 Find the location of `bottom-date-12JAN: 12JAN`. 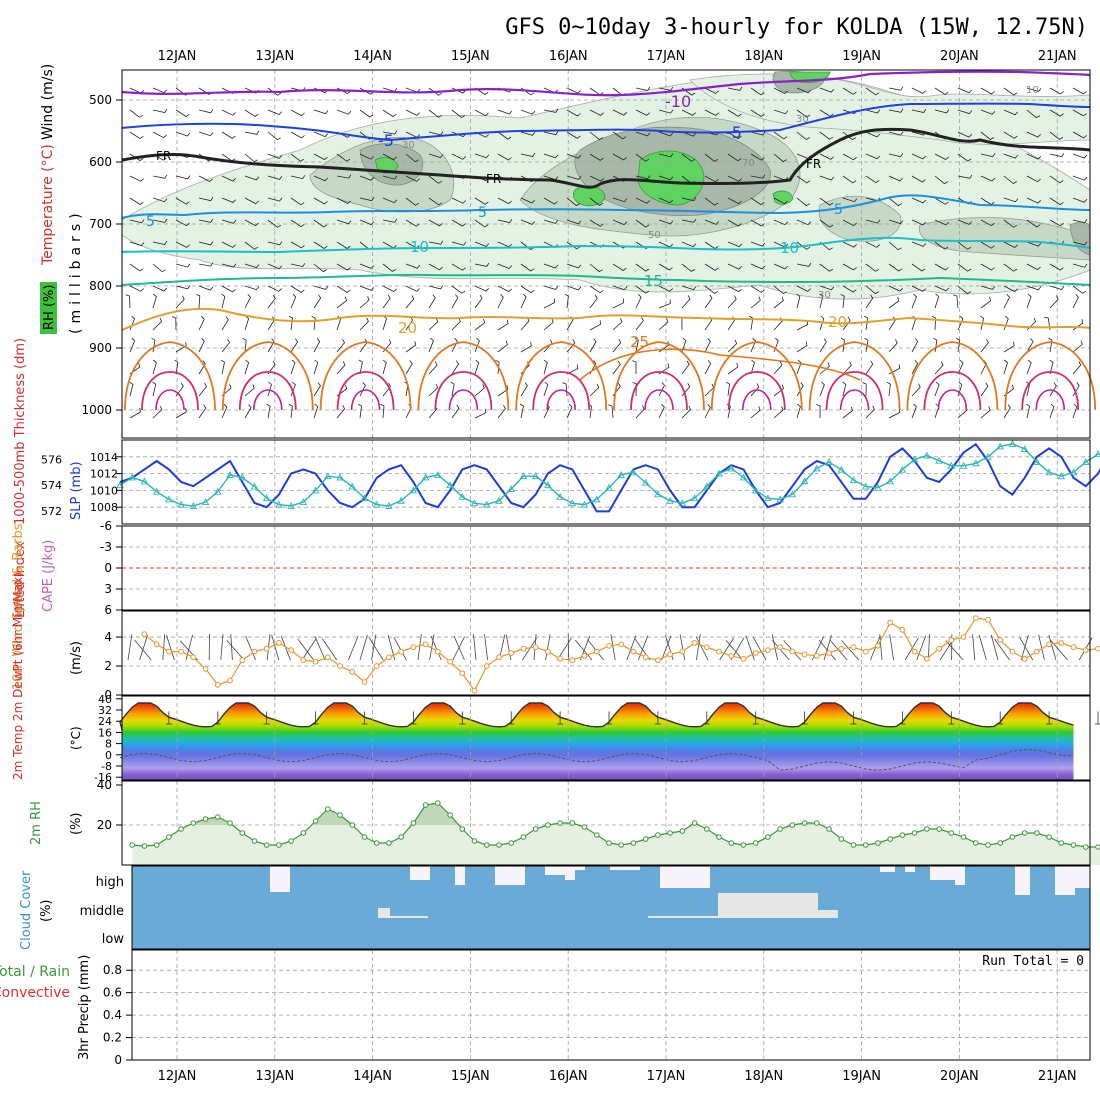

bottom-date-12JAN: 12JAN is located at coordinates (177, 1076).